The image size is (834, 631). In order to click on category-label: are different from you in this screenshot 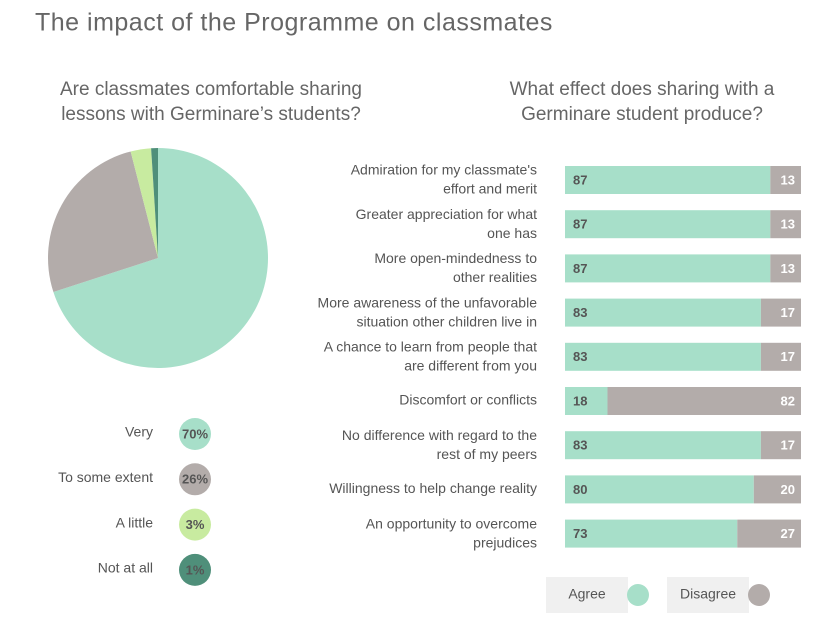, I will do `click(470, 366)`.